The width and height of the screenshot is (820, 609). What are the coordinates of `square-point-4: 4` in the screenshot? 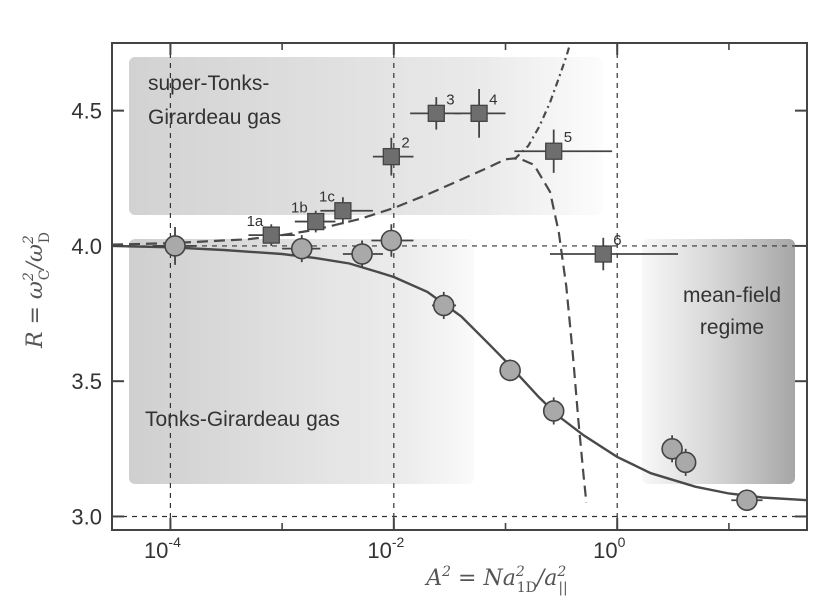 It's located at (480, 113).